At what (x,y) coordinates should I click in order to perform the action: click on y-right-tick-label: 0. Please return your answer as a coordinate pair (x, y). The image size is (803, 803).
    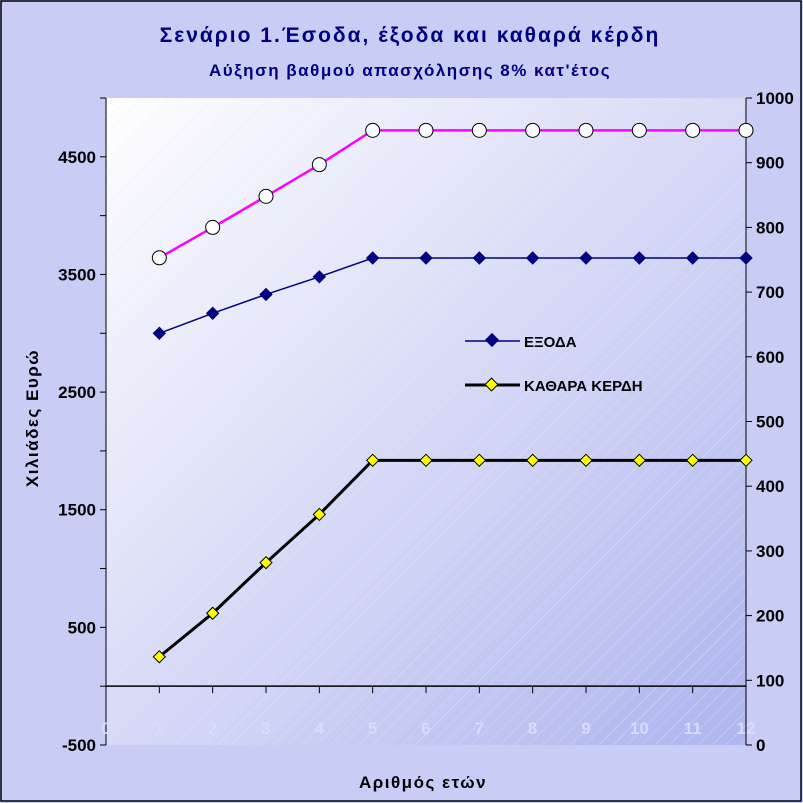
    Looking at the image, I should click on (760, 745).